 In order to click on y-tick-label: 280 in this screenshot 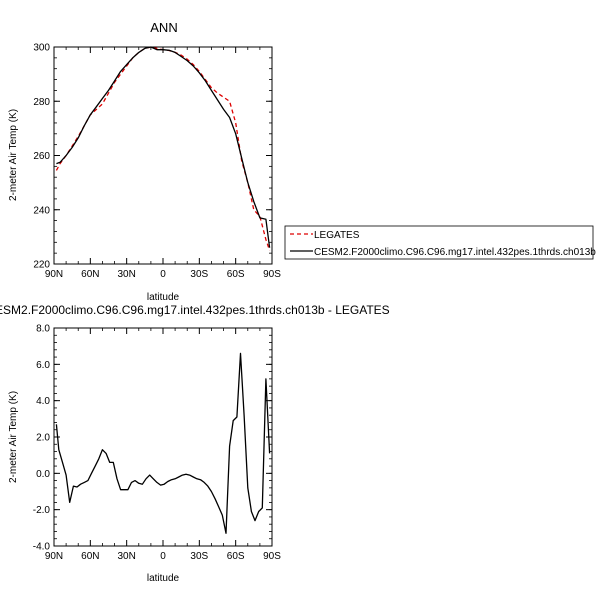, I will do `click(41, 102)`.